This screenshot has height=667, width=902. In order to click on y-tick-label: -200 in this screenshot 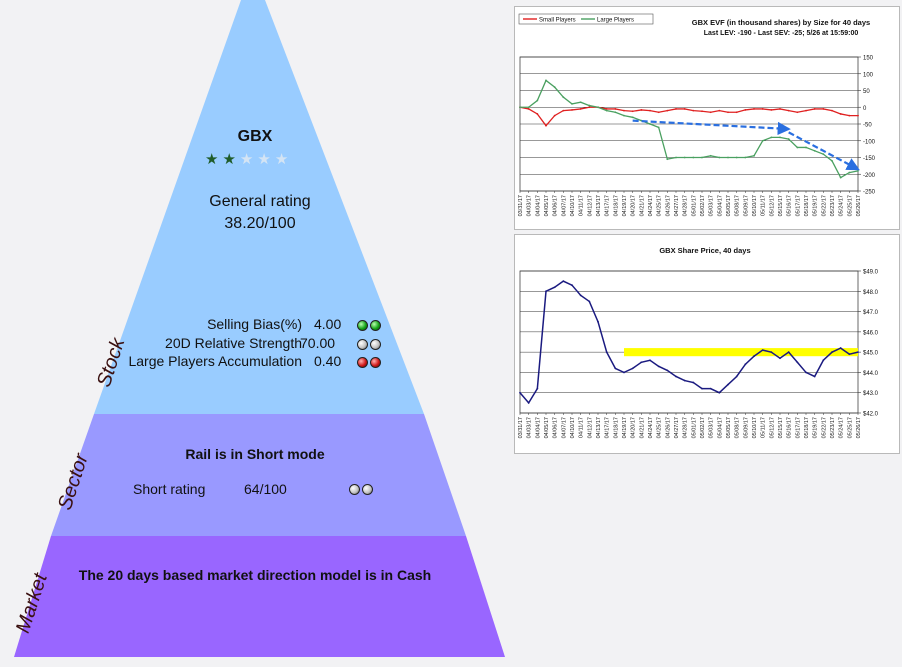, I will do `click(869, 176)`.